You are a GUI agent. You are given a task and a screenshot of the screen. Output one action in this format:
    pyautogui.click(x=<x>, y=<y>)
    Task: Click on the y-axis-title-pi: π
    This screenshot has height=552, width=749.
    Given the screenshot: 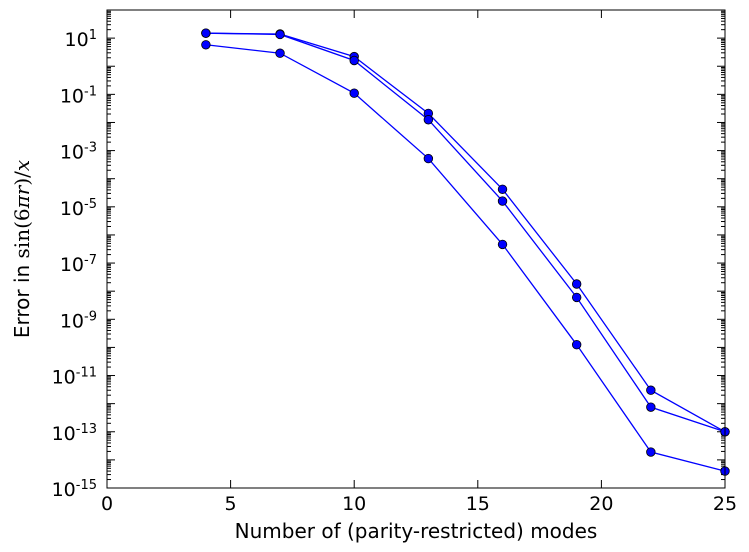 What is the action you would take?
    pyautogui.click(x=22, y=201)
    